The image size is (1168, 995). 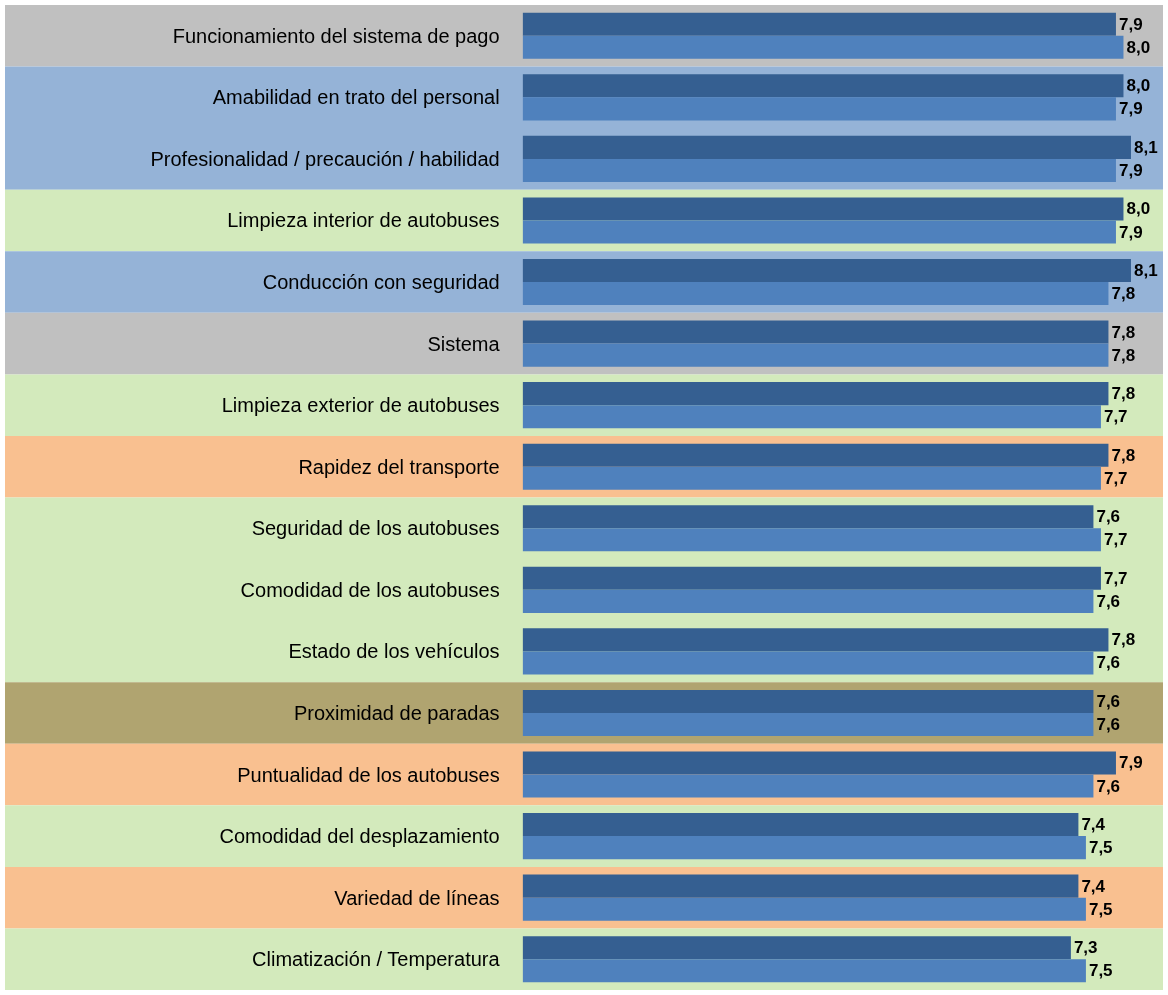 I want to click on y-tick-label: Conducción con seguridad, so click(x=381, y=282).